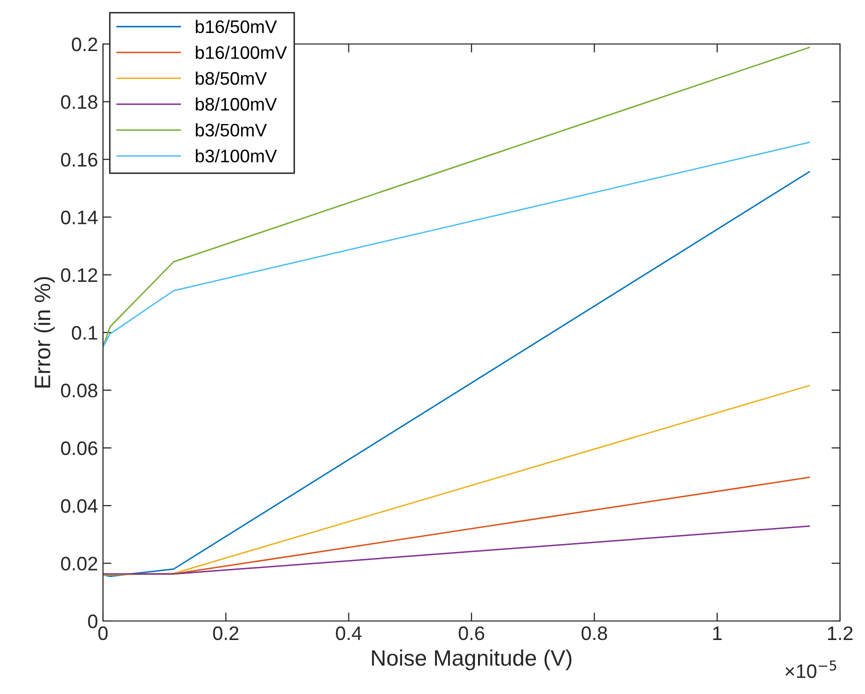 This screenshot has height=694, width=865. I want to click on x-axis-title: Noise Magnitude (V), so click(472, 660).